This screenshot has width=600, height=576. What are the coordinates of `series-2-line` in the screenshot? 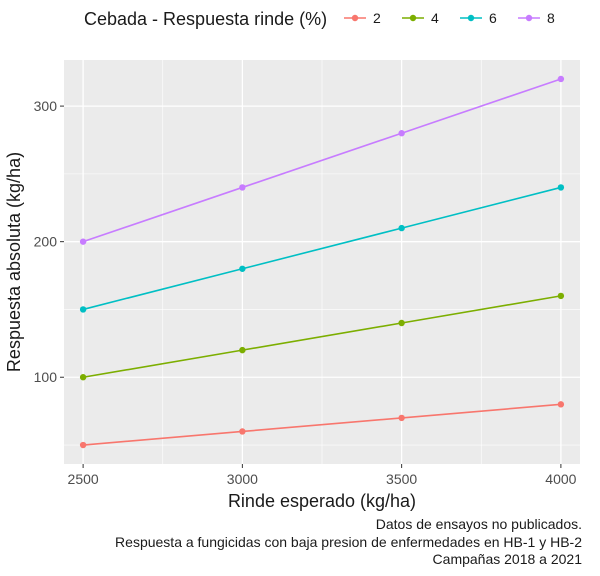 It's located at (322, 424).